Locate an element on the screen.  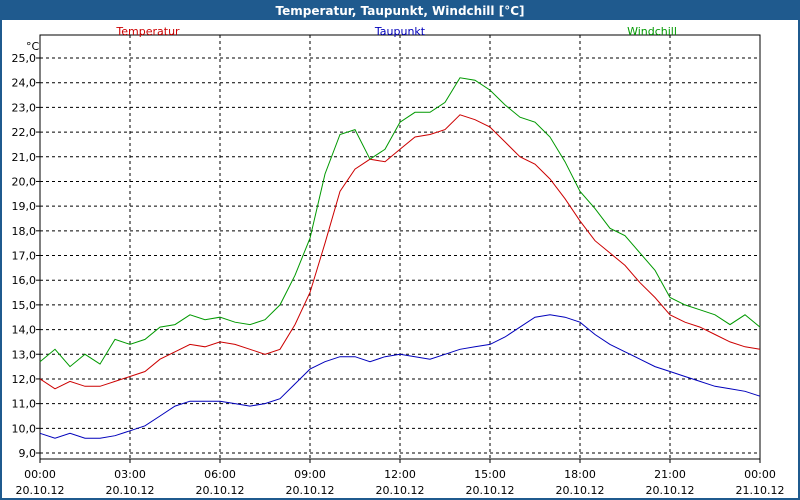
y-tick-label: 17,0 is located at coordinates (24, 256).